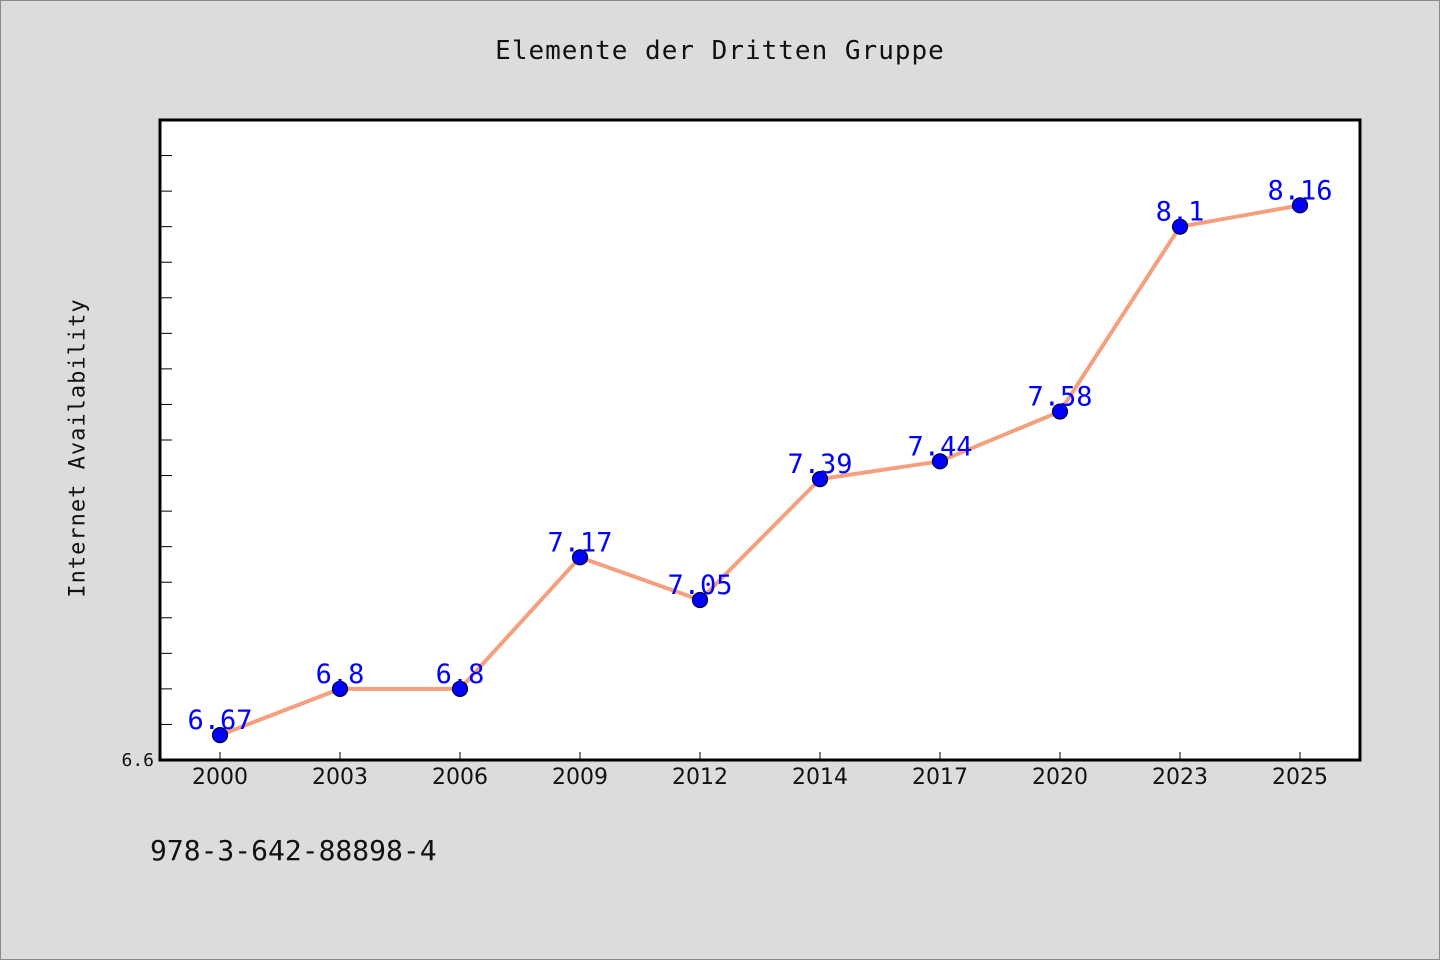 The height and width of the screenshot is (960, 1440). I want to click on chart-title: Elemente der Dritten Gruppe, so click(720, 51).